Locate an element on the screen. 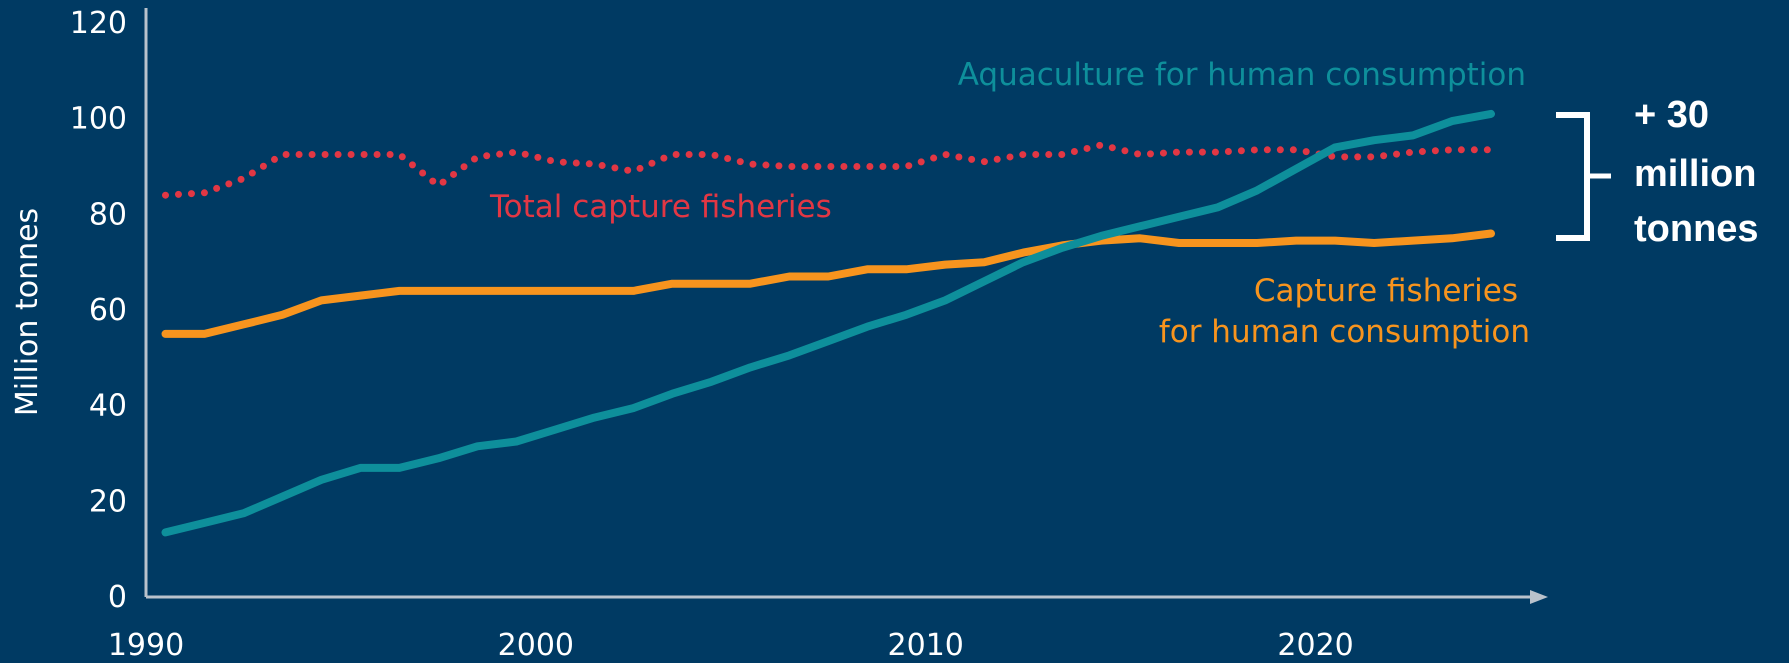 This screenshot has height=663, width=1789. y-tick-label: 40 is located at coordinates (108, 406).